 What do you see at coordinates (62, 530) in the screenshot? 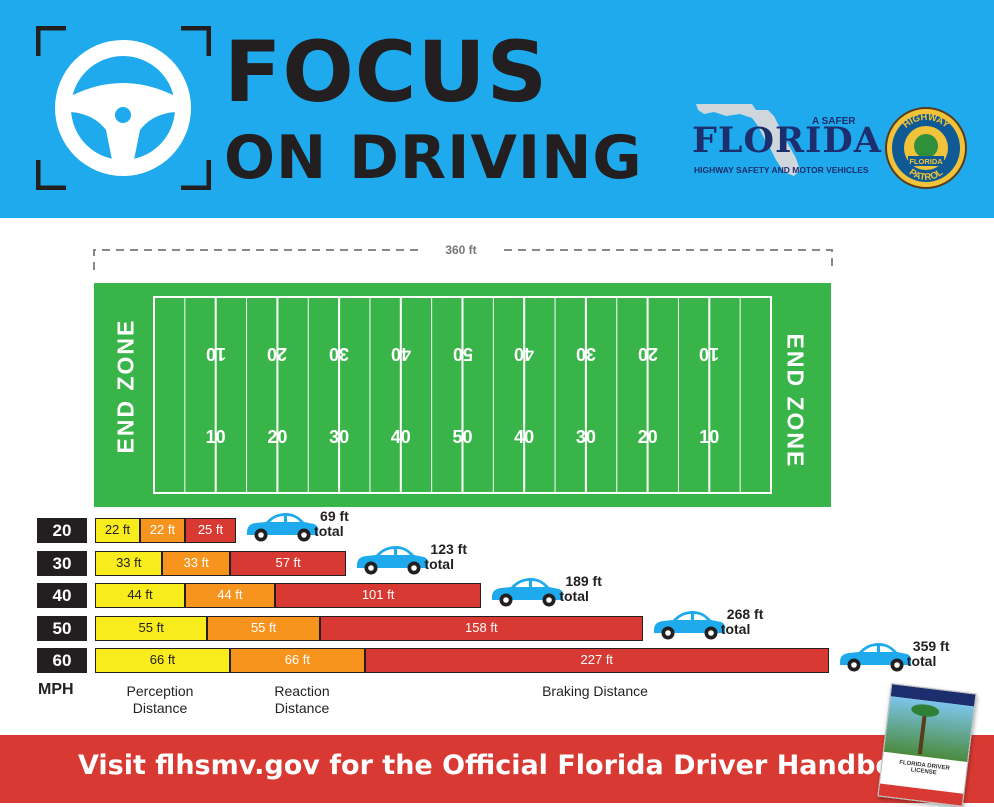
I see `speed-label: 20` at bounding box center [62, 530].